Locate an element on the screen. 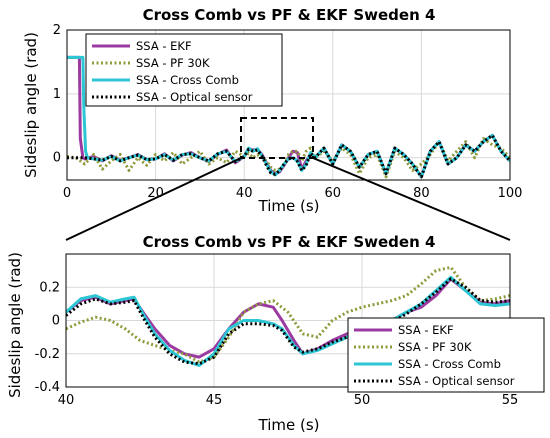 Image resolution: width=550 pixels, height=438 pixels. x-tick-label: 100 is located at coordinates (510, 193).